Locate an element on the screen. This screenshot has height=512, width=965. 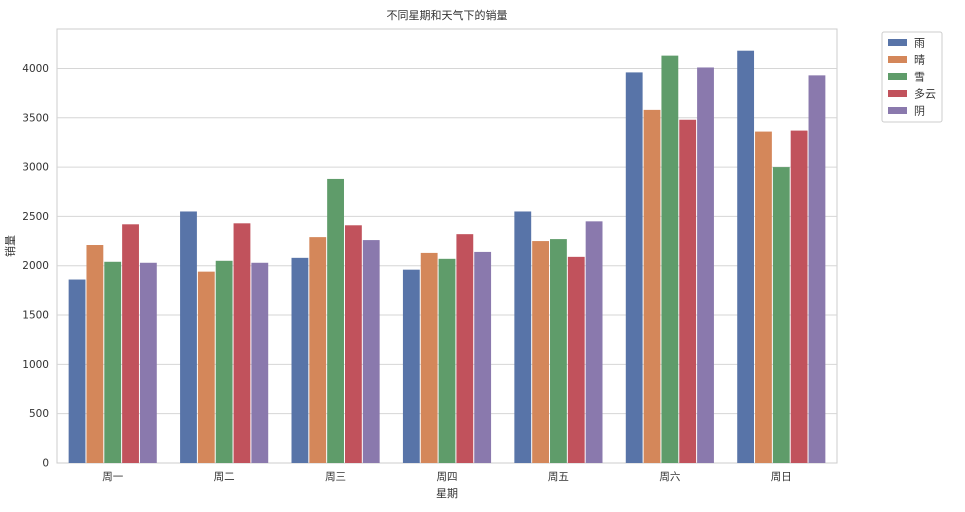
x-axis-ticks: 周一 周二 周三 周四 周五 周六 周日 is located at coordinates (447, 477).